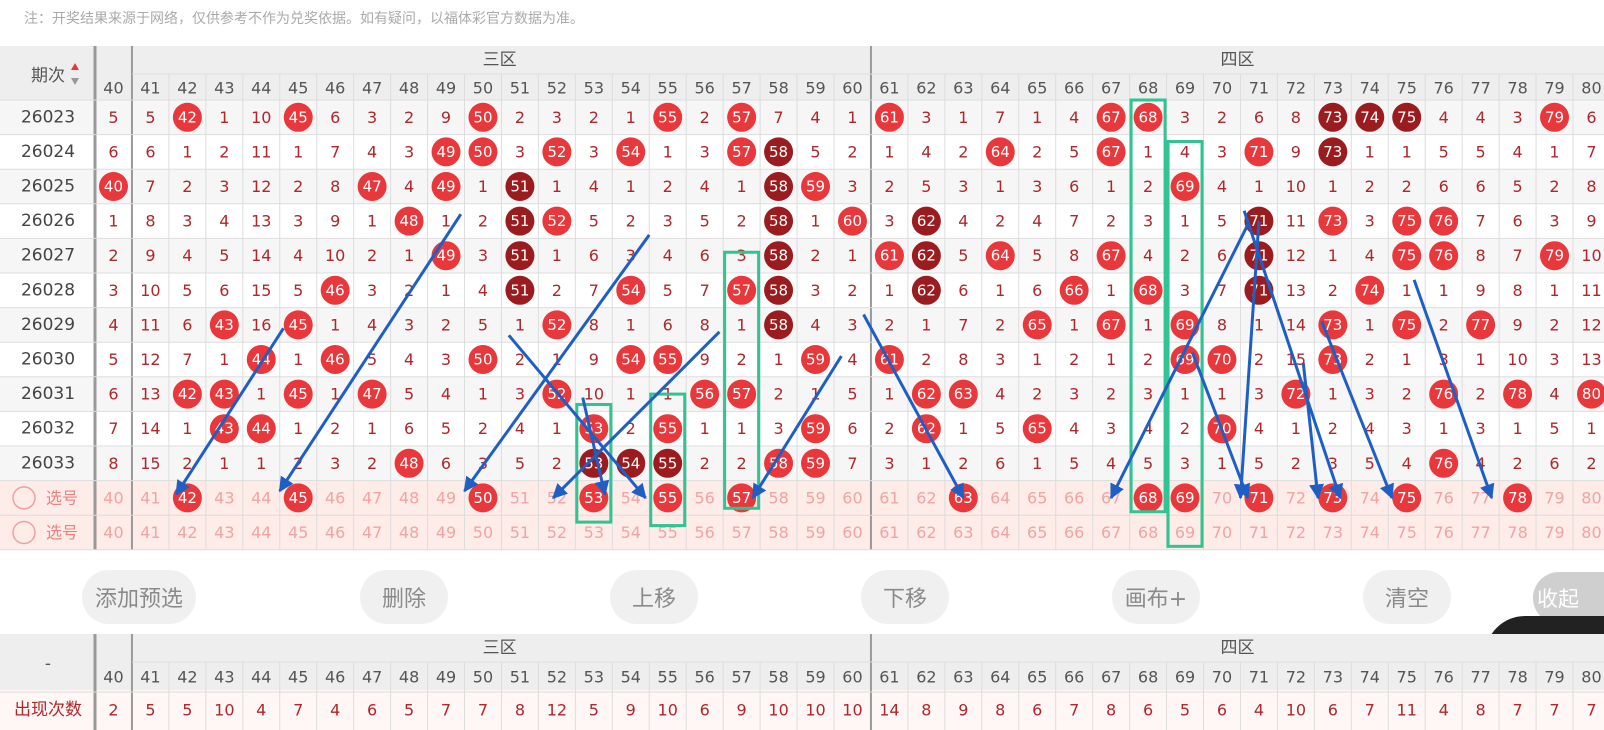 The width and height of the screenshot is (1604, 730). What do you see at coordinates (1259, 677) in the screenshot?
I see `bottom-column-header: 71` at bounding box center [1259, 677].